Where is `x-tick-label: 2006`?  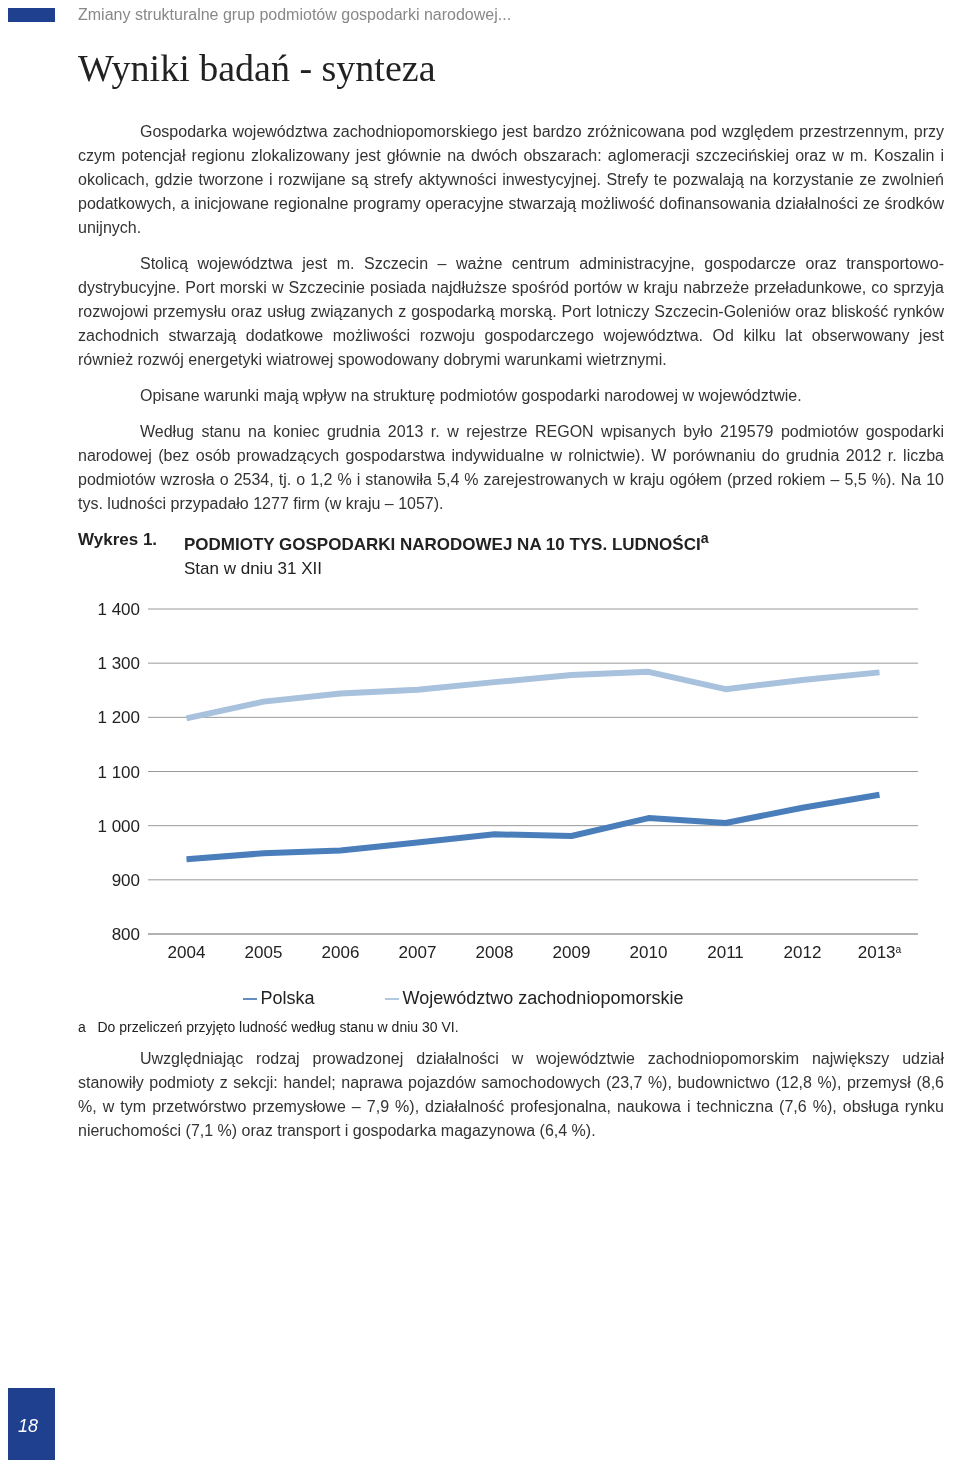
x-tick-label: 2006 is located at coordinates (340, 952).